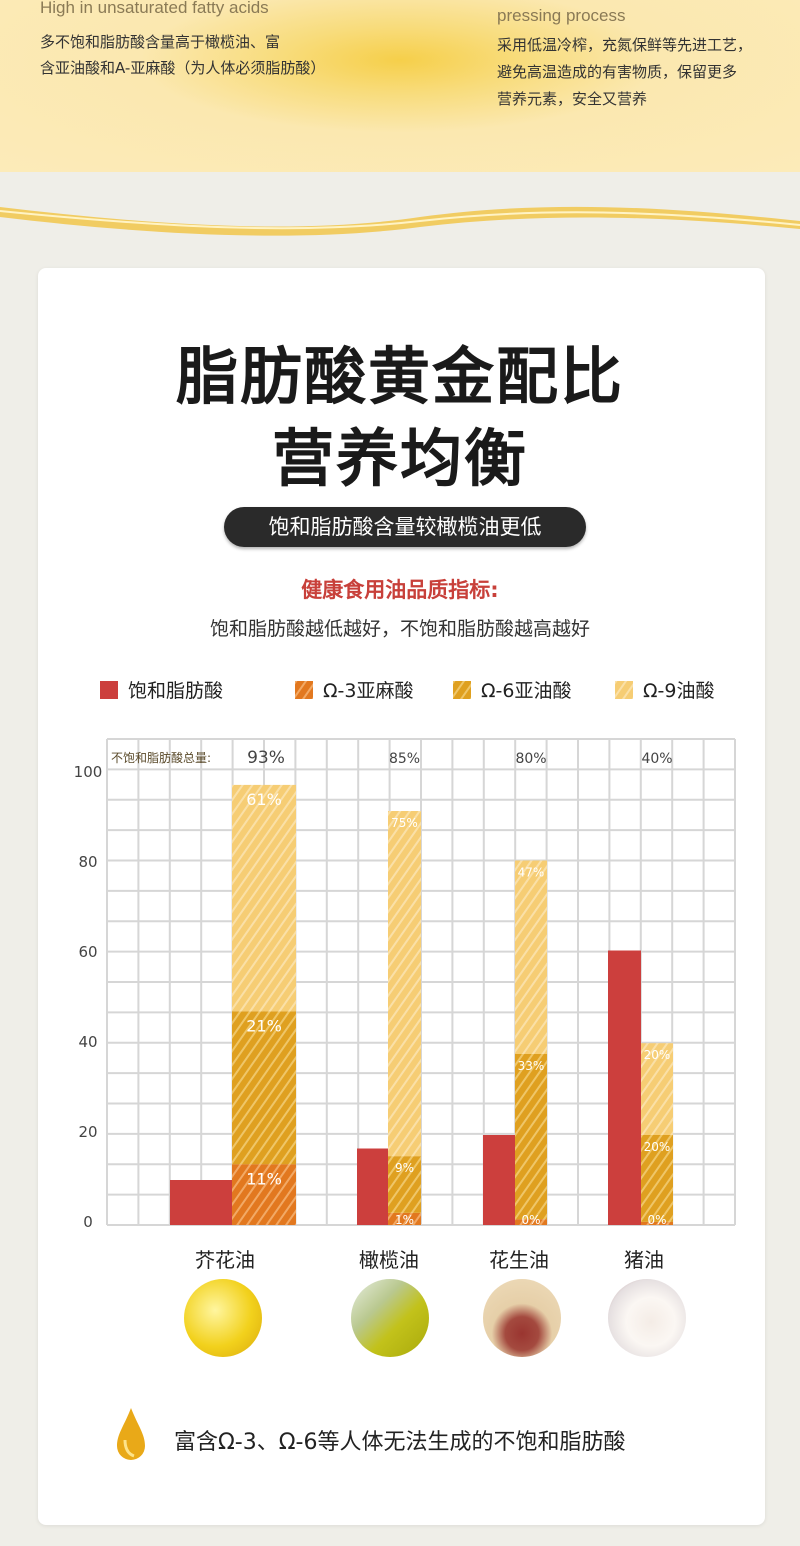  I want to click on right-english-heading: pressing process, so click(561, 15).